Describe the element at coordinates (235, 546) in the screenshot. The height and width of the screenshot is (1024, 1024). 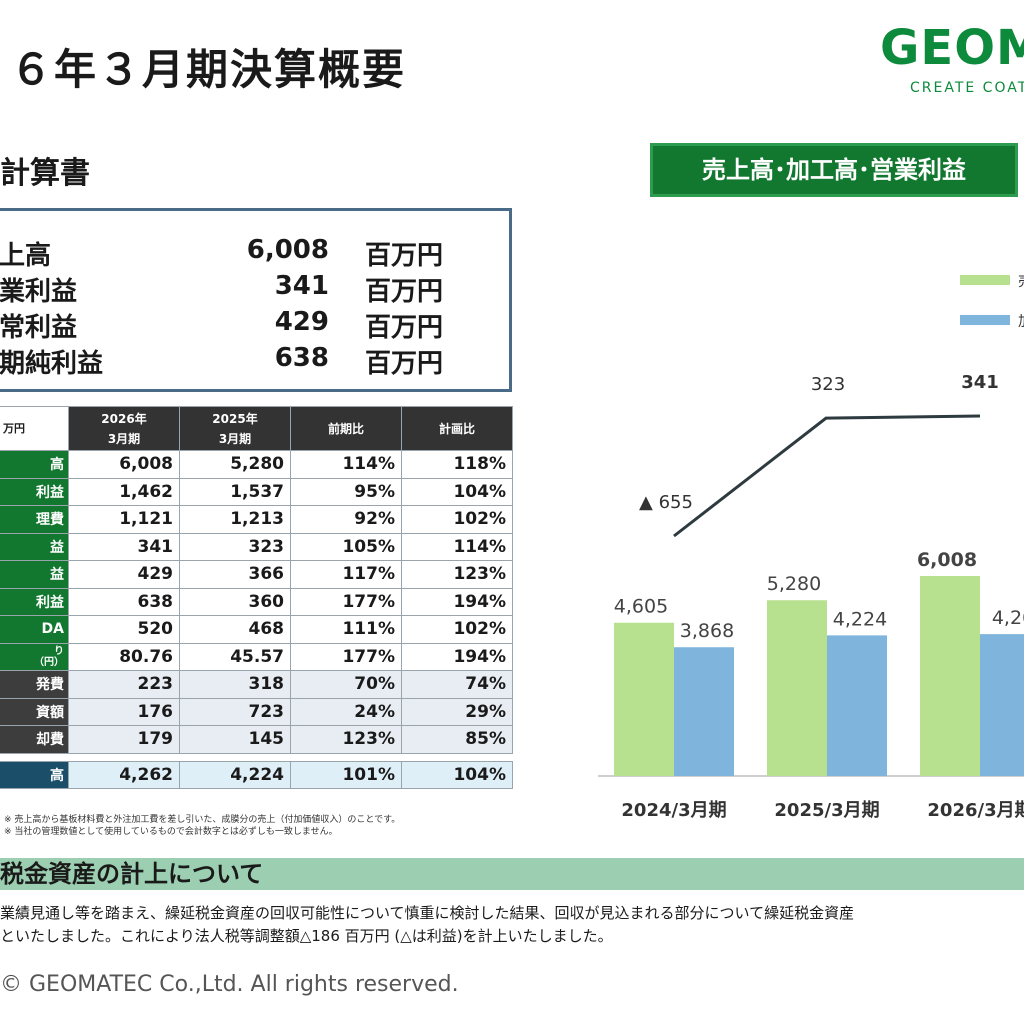
I see `table-cell: 323` at that location.